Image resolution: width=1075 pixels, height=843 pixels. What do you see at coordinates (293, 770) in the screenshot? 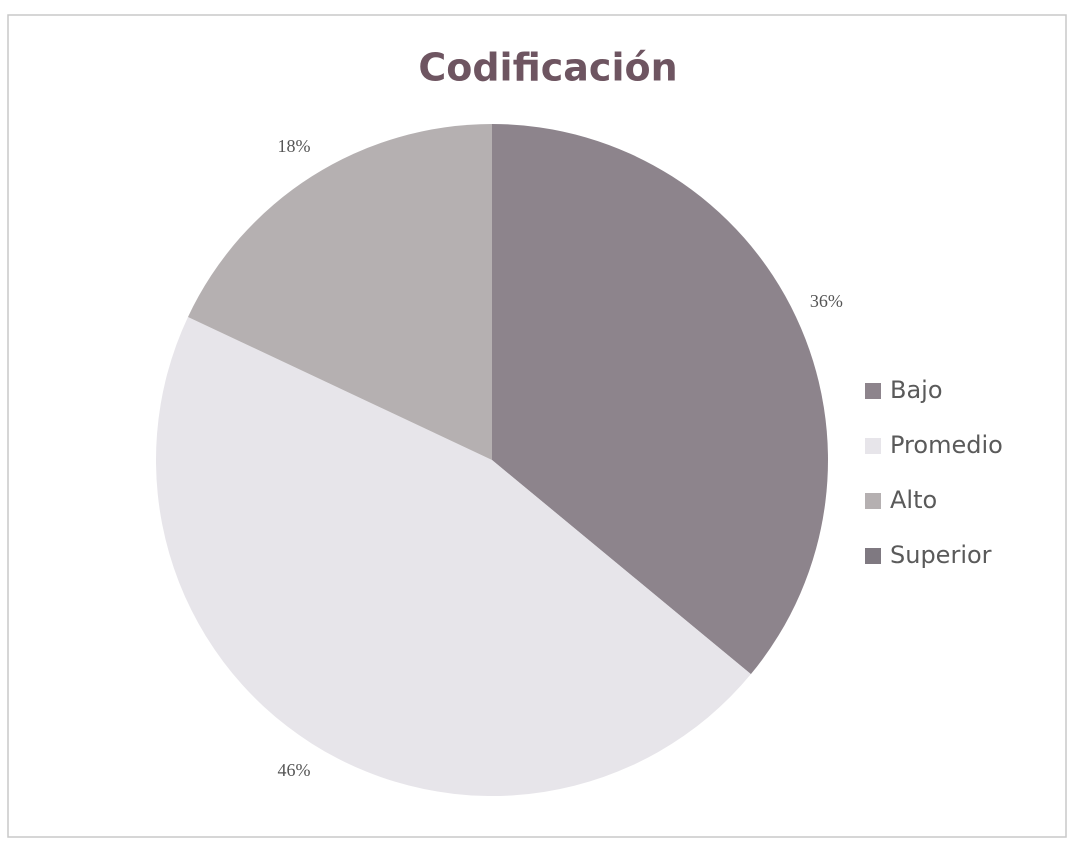
I see `data-label: 46%` at bounding box center [293, 770].